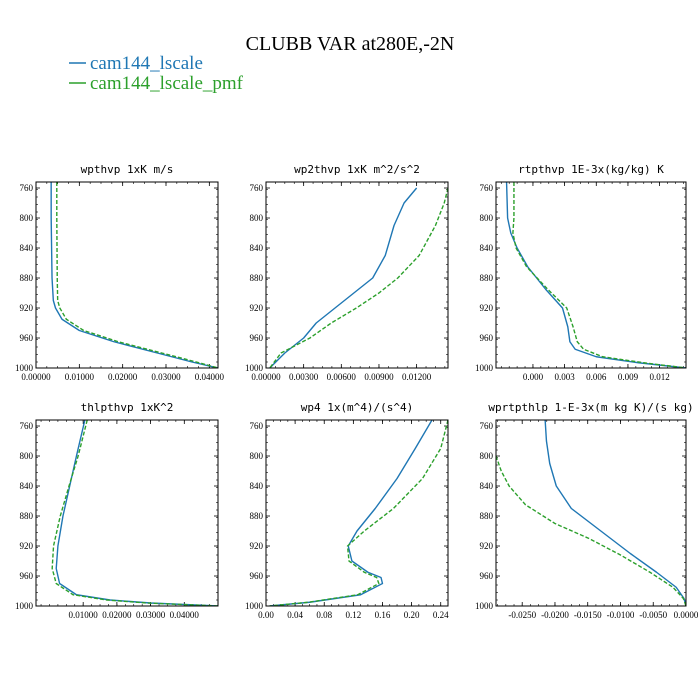  I want to click on panel-3-ytick-label-960: 960, so click(487, 338).